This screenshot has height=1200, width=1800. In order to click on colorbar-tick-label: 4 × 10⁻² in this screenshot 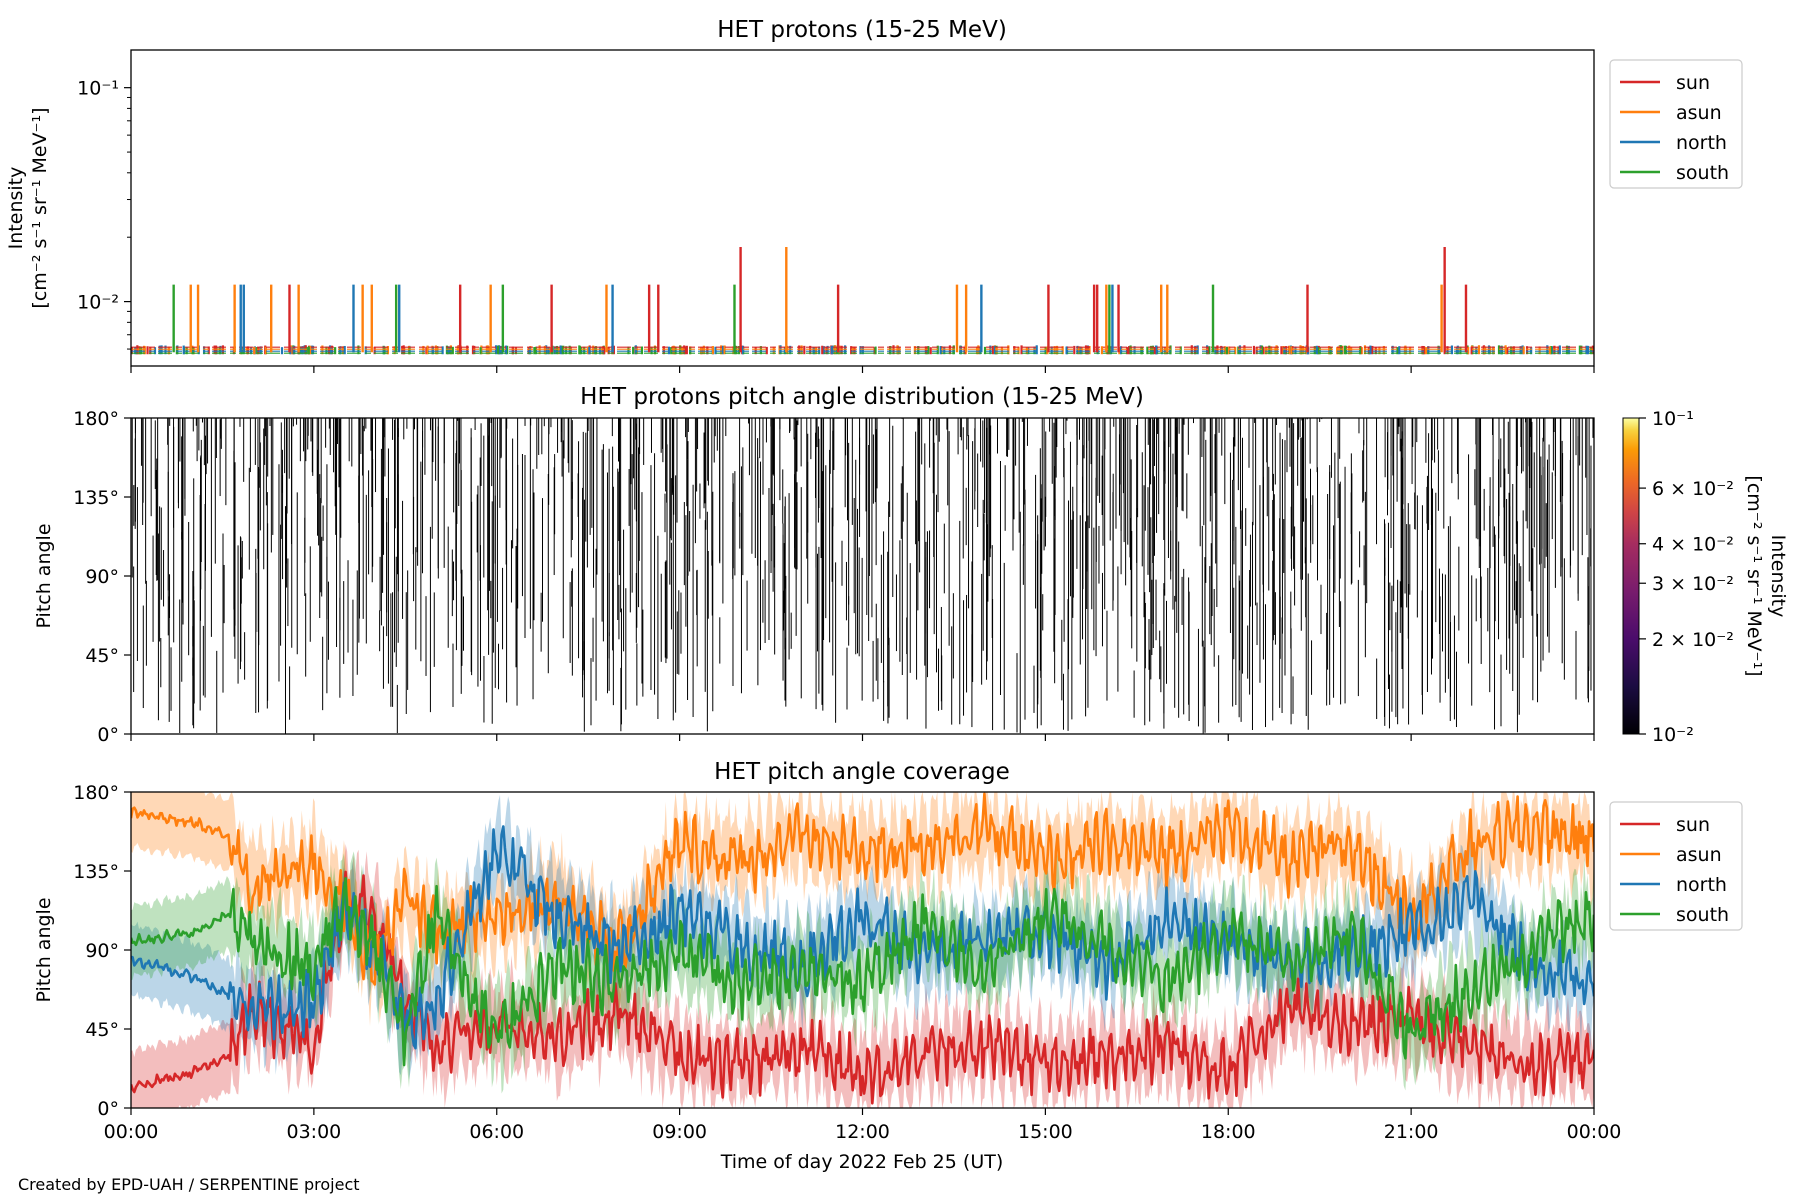, I will do `click(1693, 545)`.